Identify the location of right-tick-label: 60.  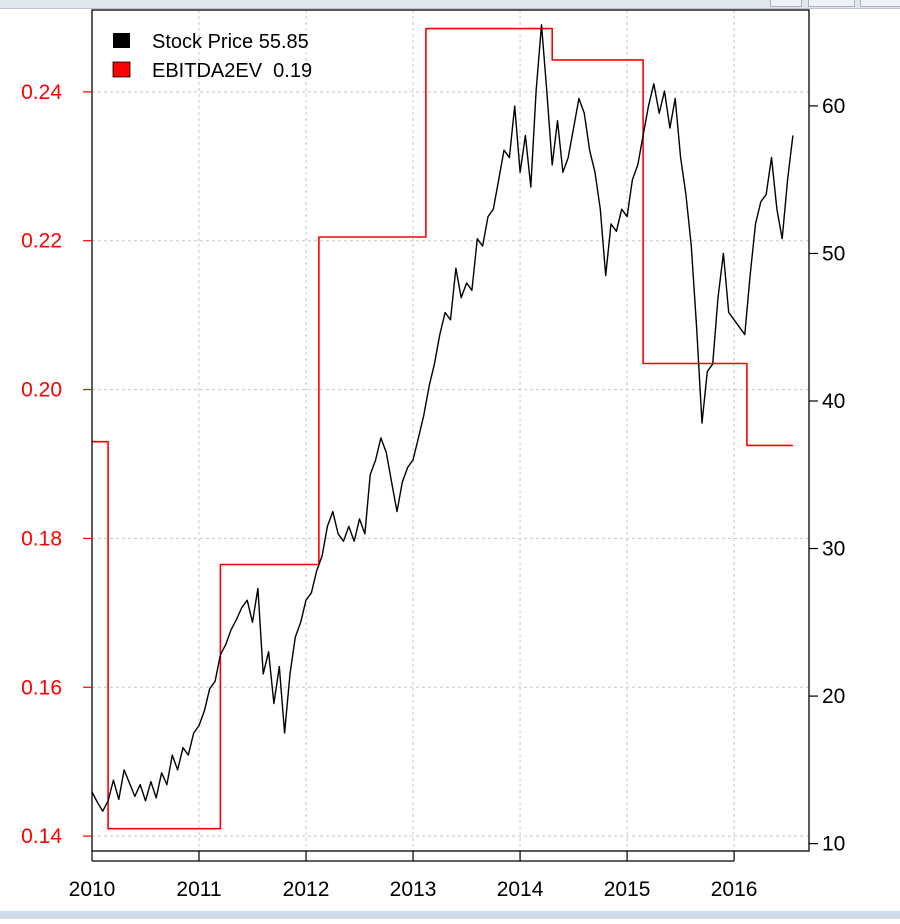
(833, 106).